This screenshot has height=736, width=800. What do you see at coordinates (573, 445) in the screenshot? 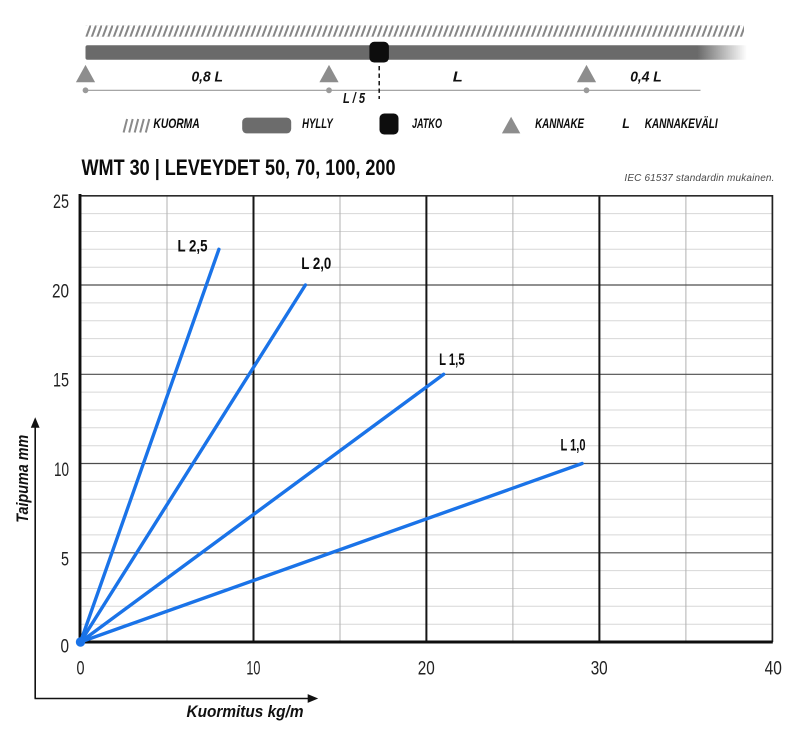
I see `svg-text: L 1,0` at bounding box center [573, 445].